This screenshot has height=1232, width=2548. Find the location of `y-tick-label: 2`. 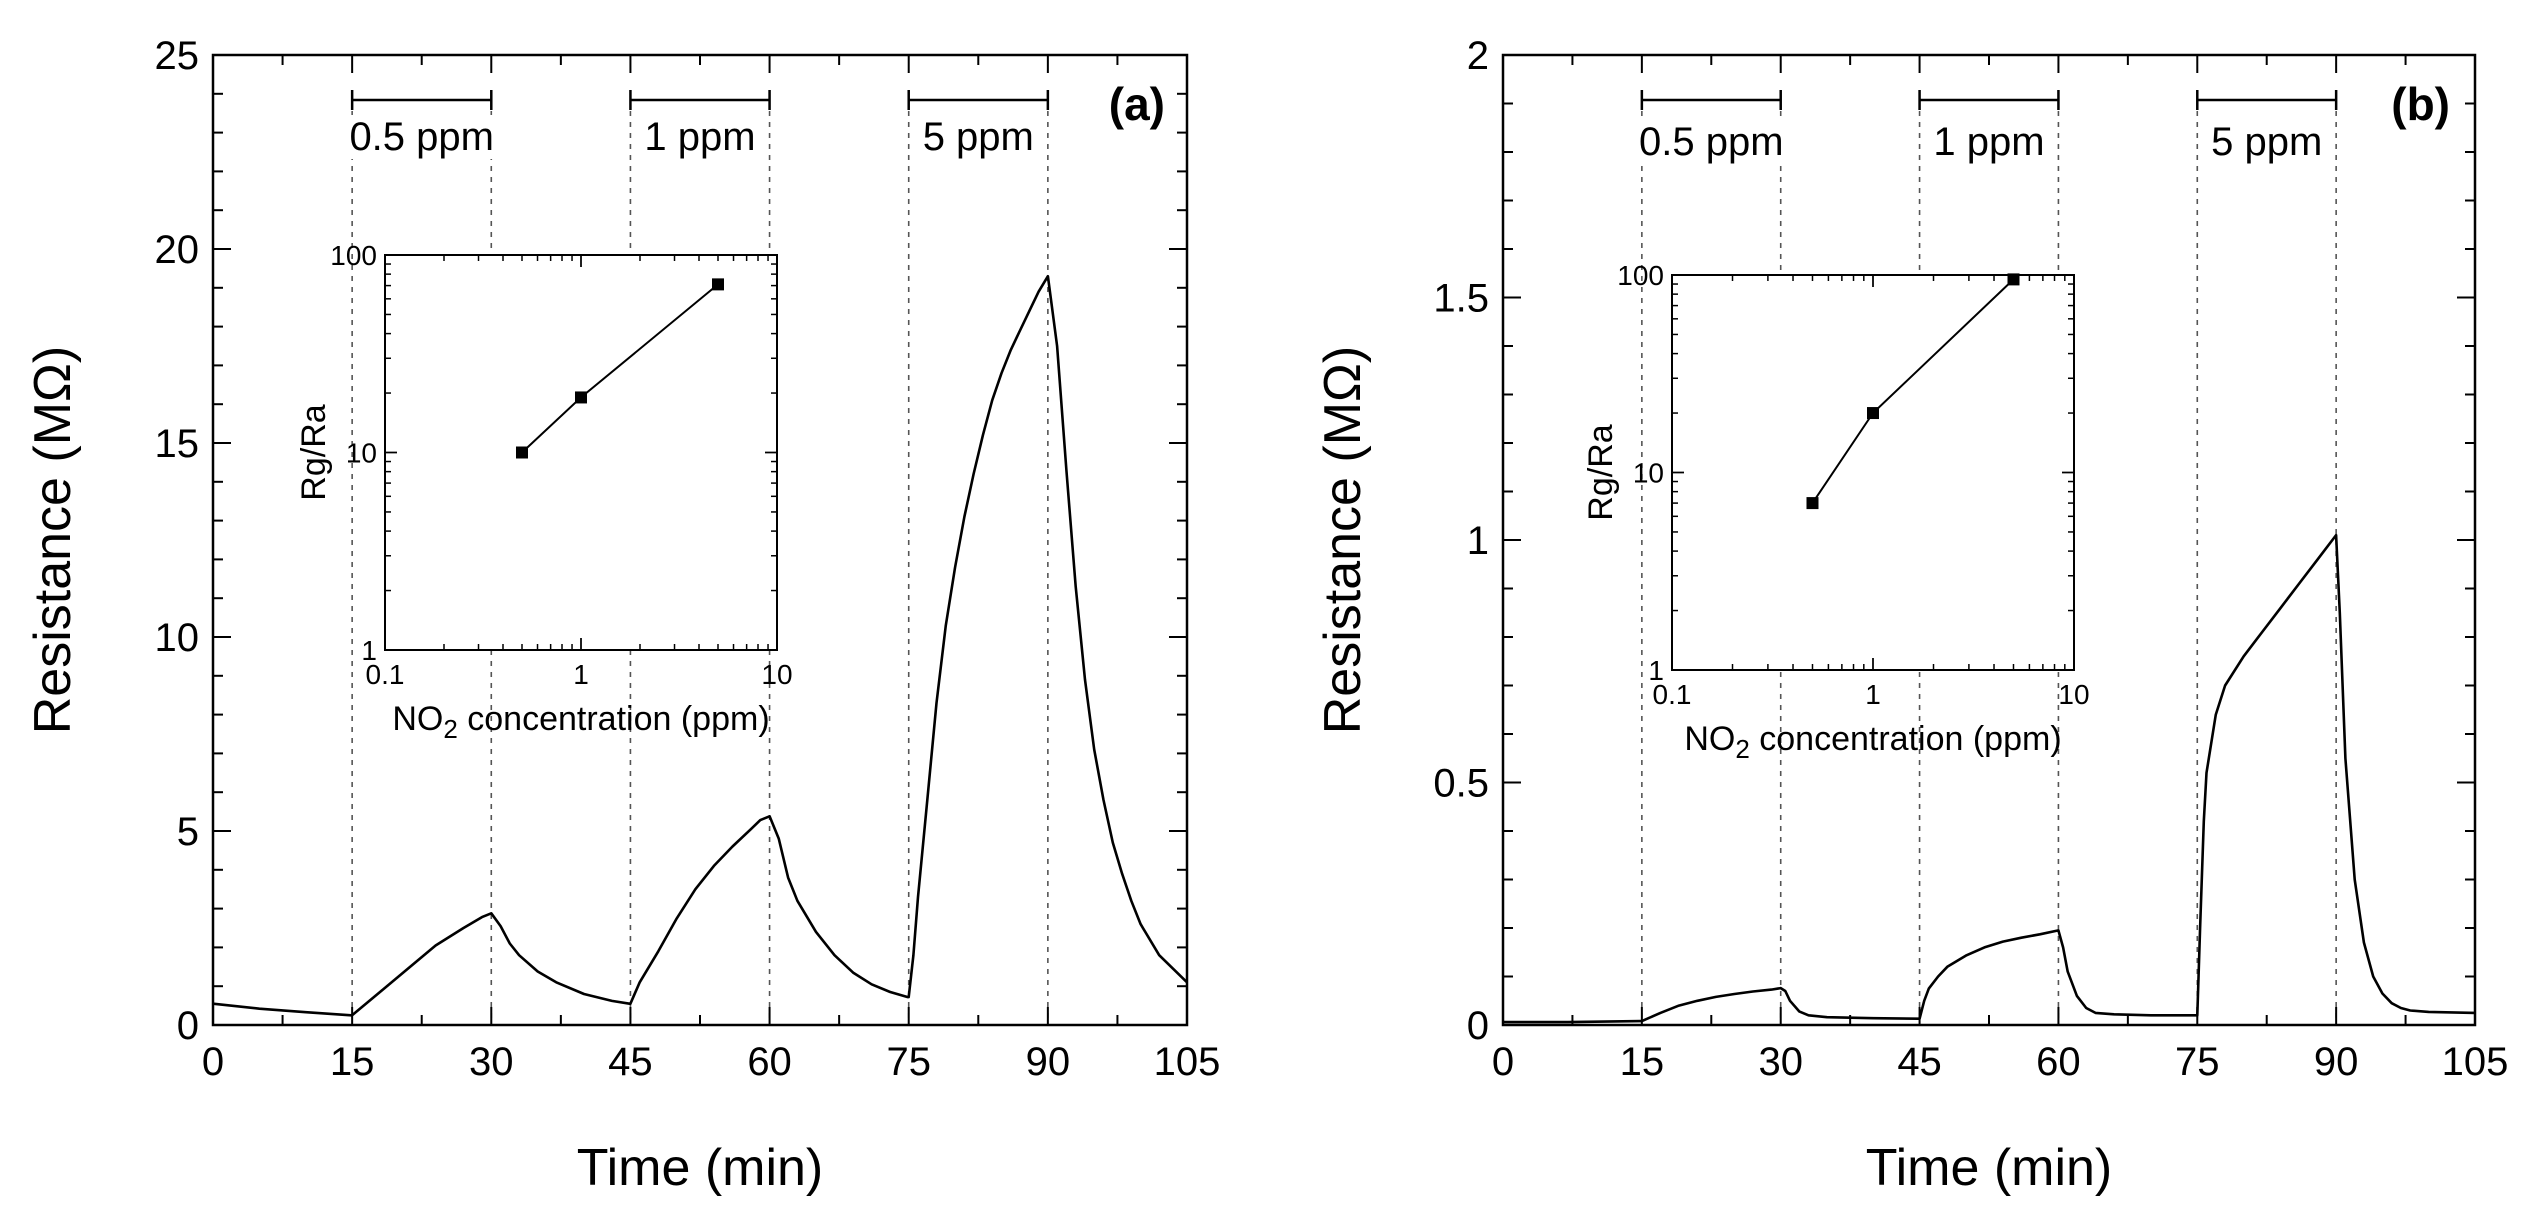

y-tick-label: 2 is located at coordinates (1478, 56).